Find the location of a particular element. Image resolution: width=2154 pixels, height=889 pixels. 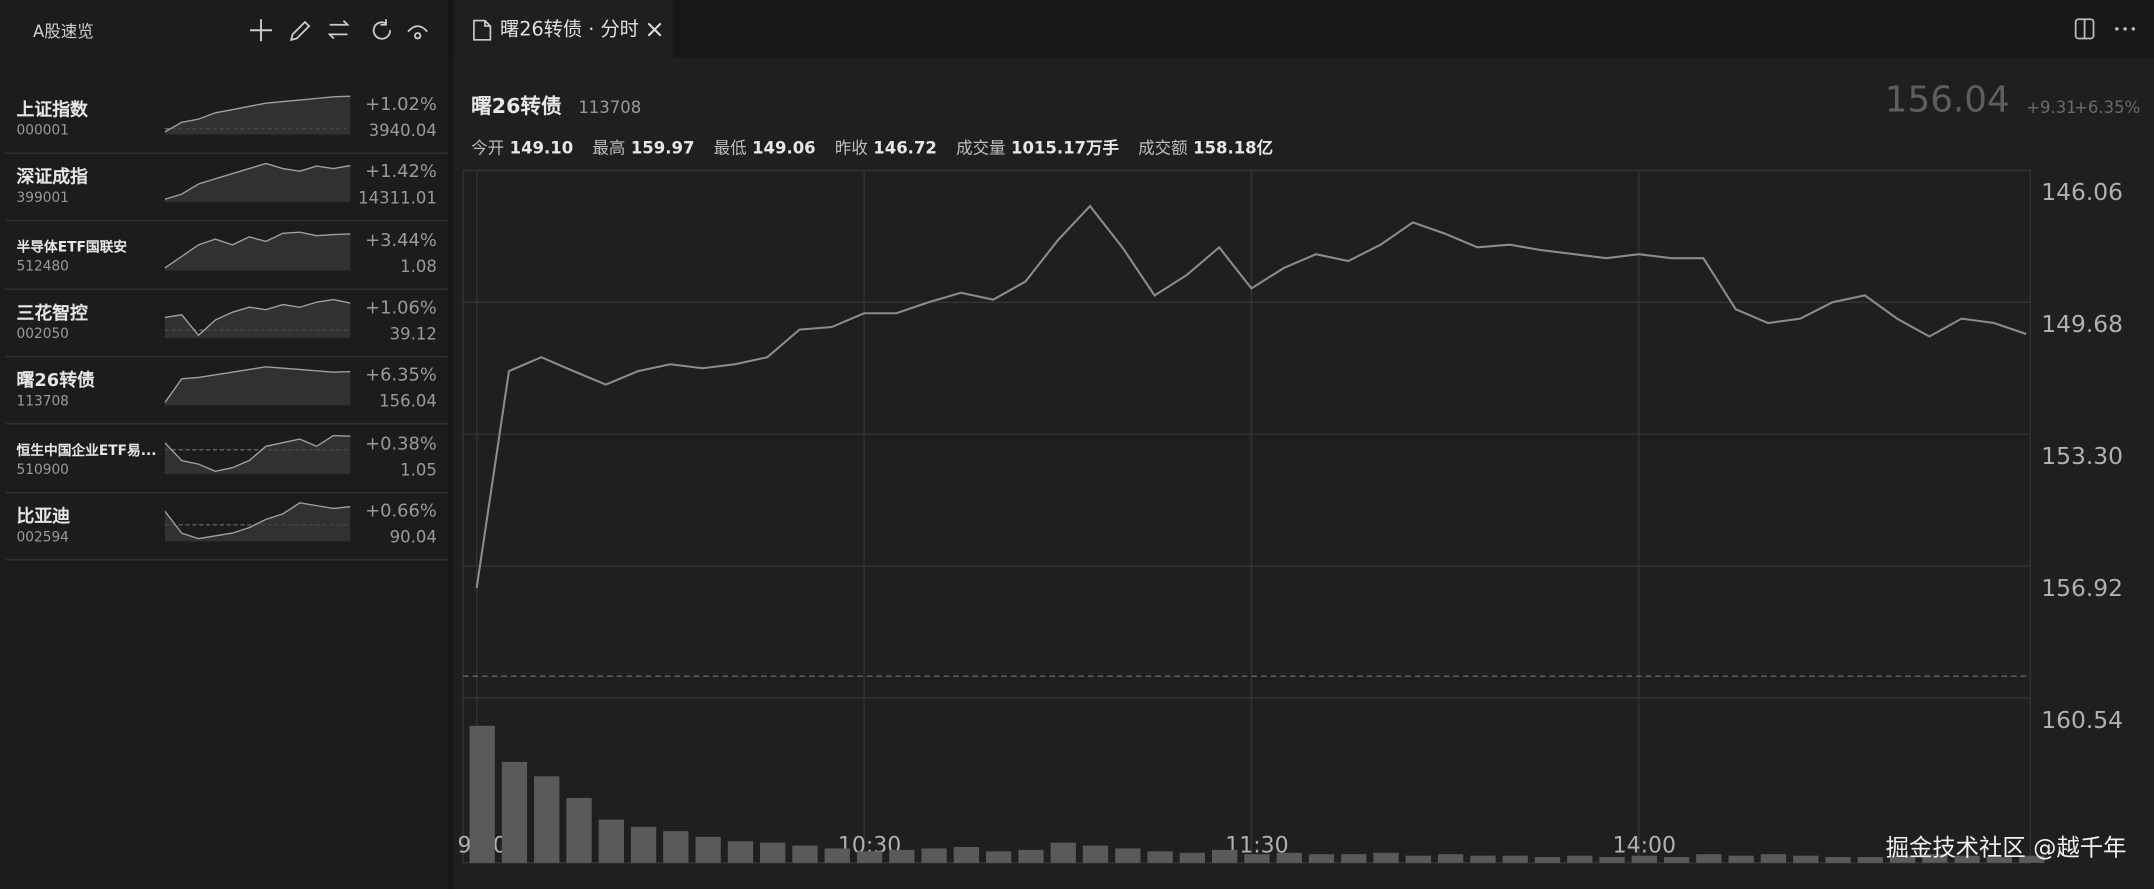

stock-name: 曙26转债 is located at coordinates (55, 381).